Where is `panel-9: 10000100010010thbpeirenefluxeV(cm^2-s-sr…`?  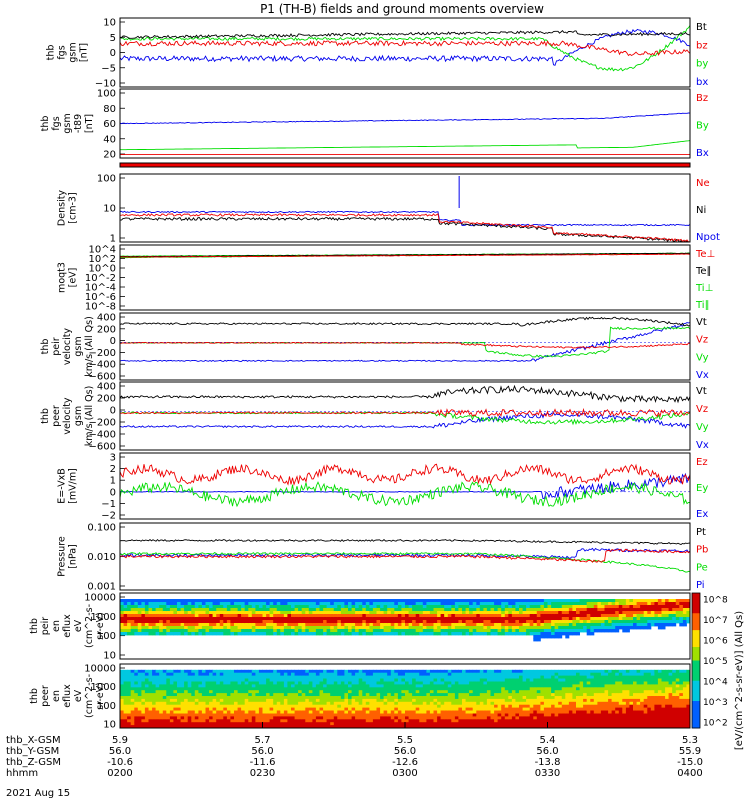 panel-9: 10000100010010thbpeirenefluxeV(cm^2-s-sr… is located at coordinates (359, 627).